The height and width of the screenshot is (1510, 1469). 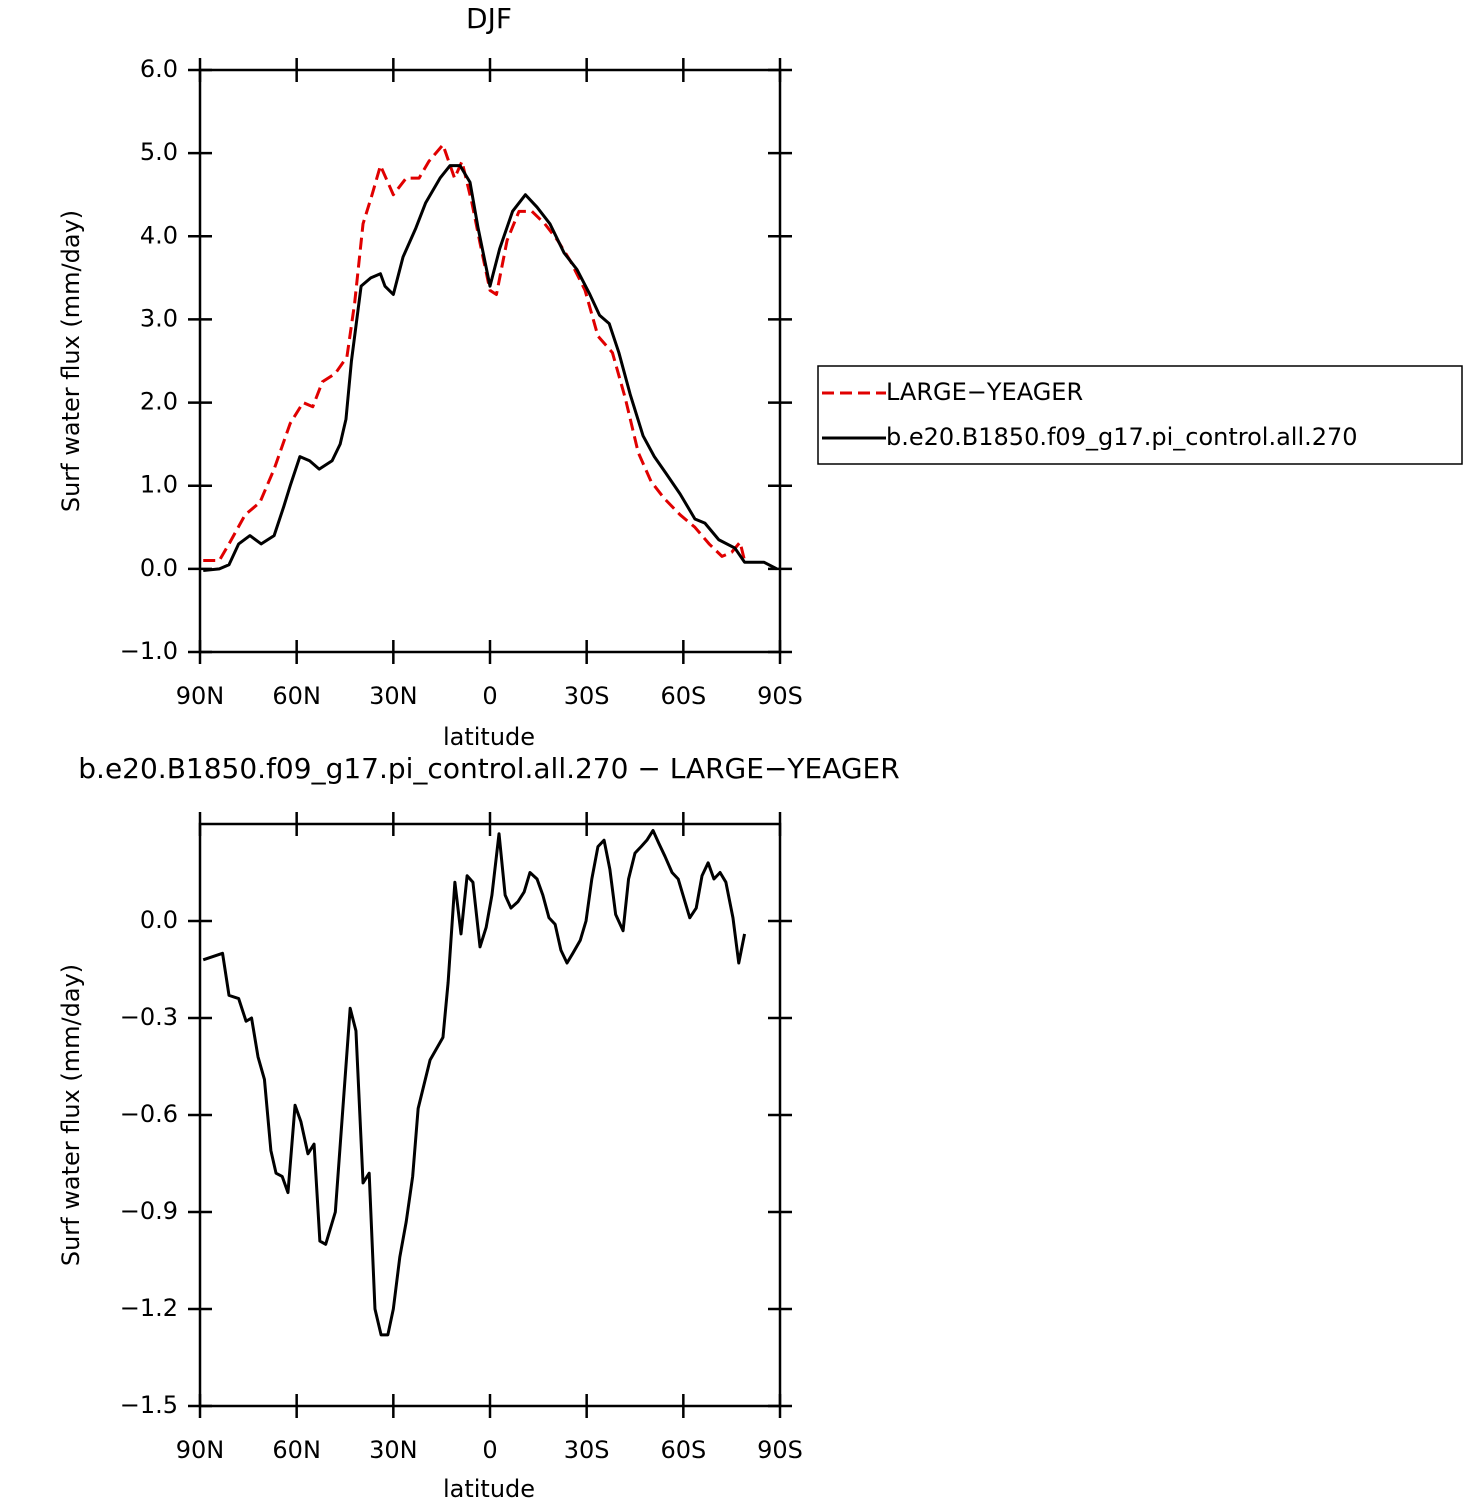 What do you see at coordinates (149, 1308) in the screenshot?
I see `y-tick-label: −1.2` at bounding box center [149, 1308].